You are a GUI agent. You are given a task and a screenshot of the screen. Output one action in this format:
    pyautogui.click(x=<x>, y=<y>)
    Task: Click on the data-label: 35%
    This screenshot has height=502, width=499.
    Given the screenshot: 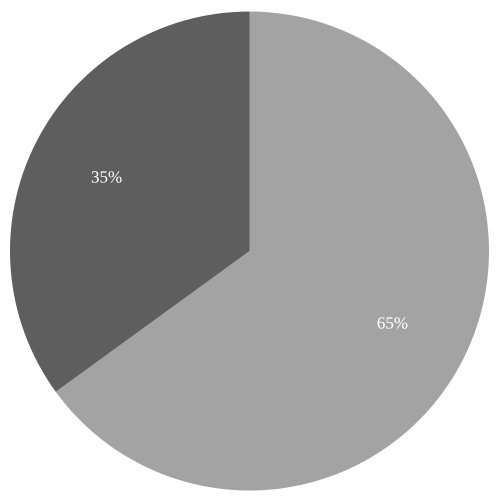 What is the action you would take?
    pyautogui.click(x=106, y=177)
    